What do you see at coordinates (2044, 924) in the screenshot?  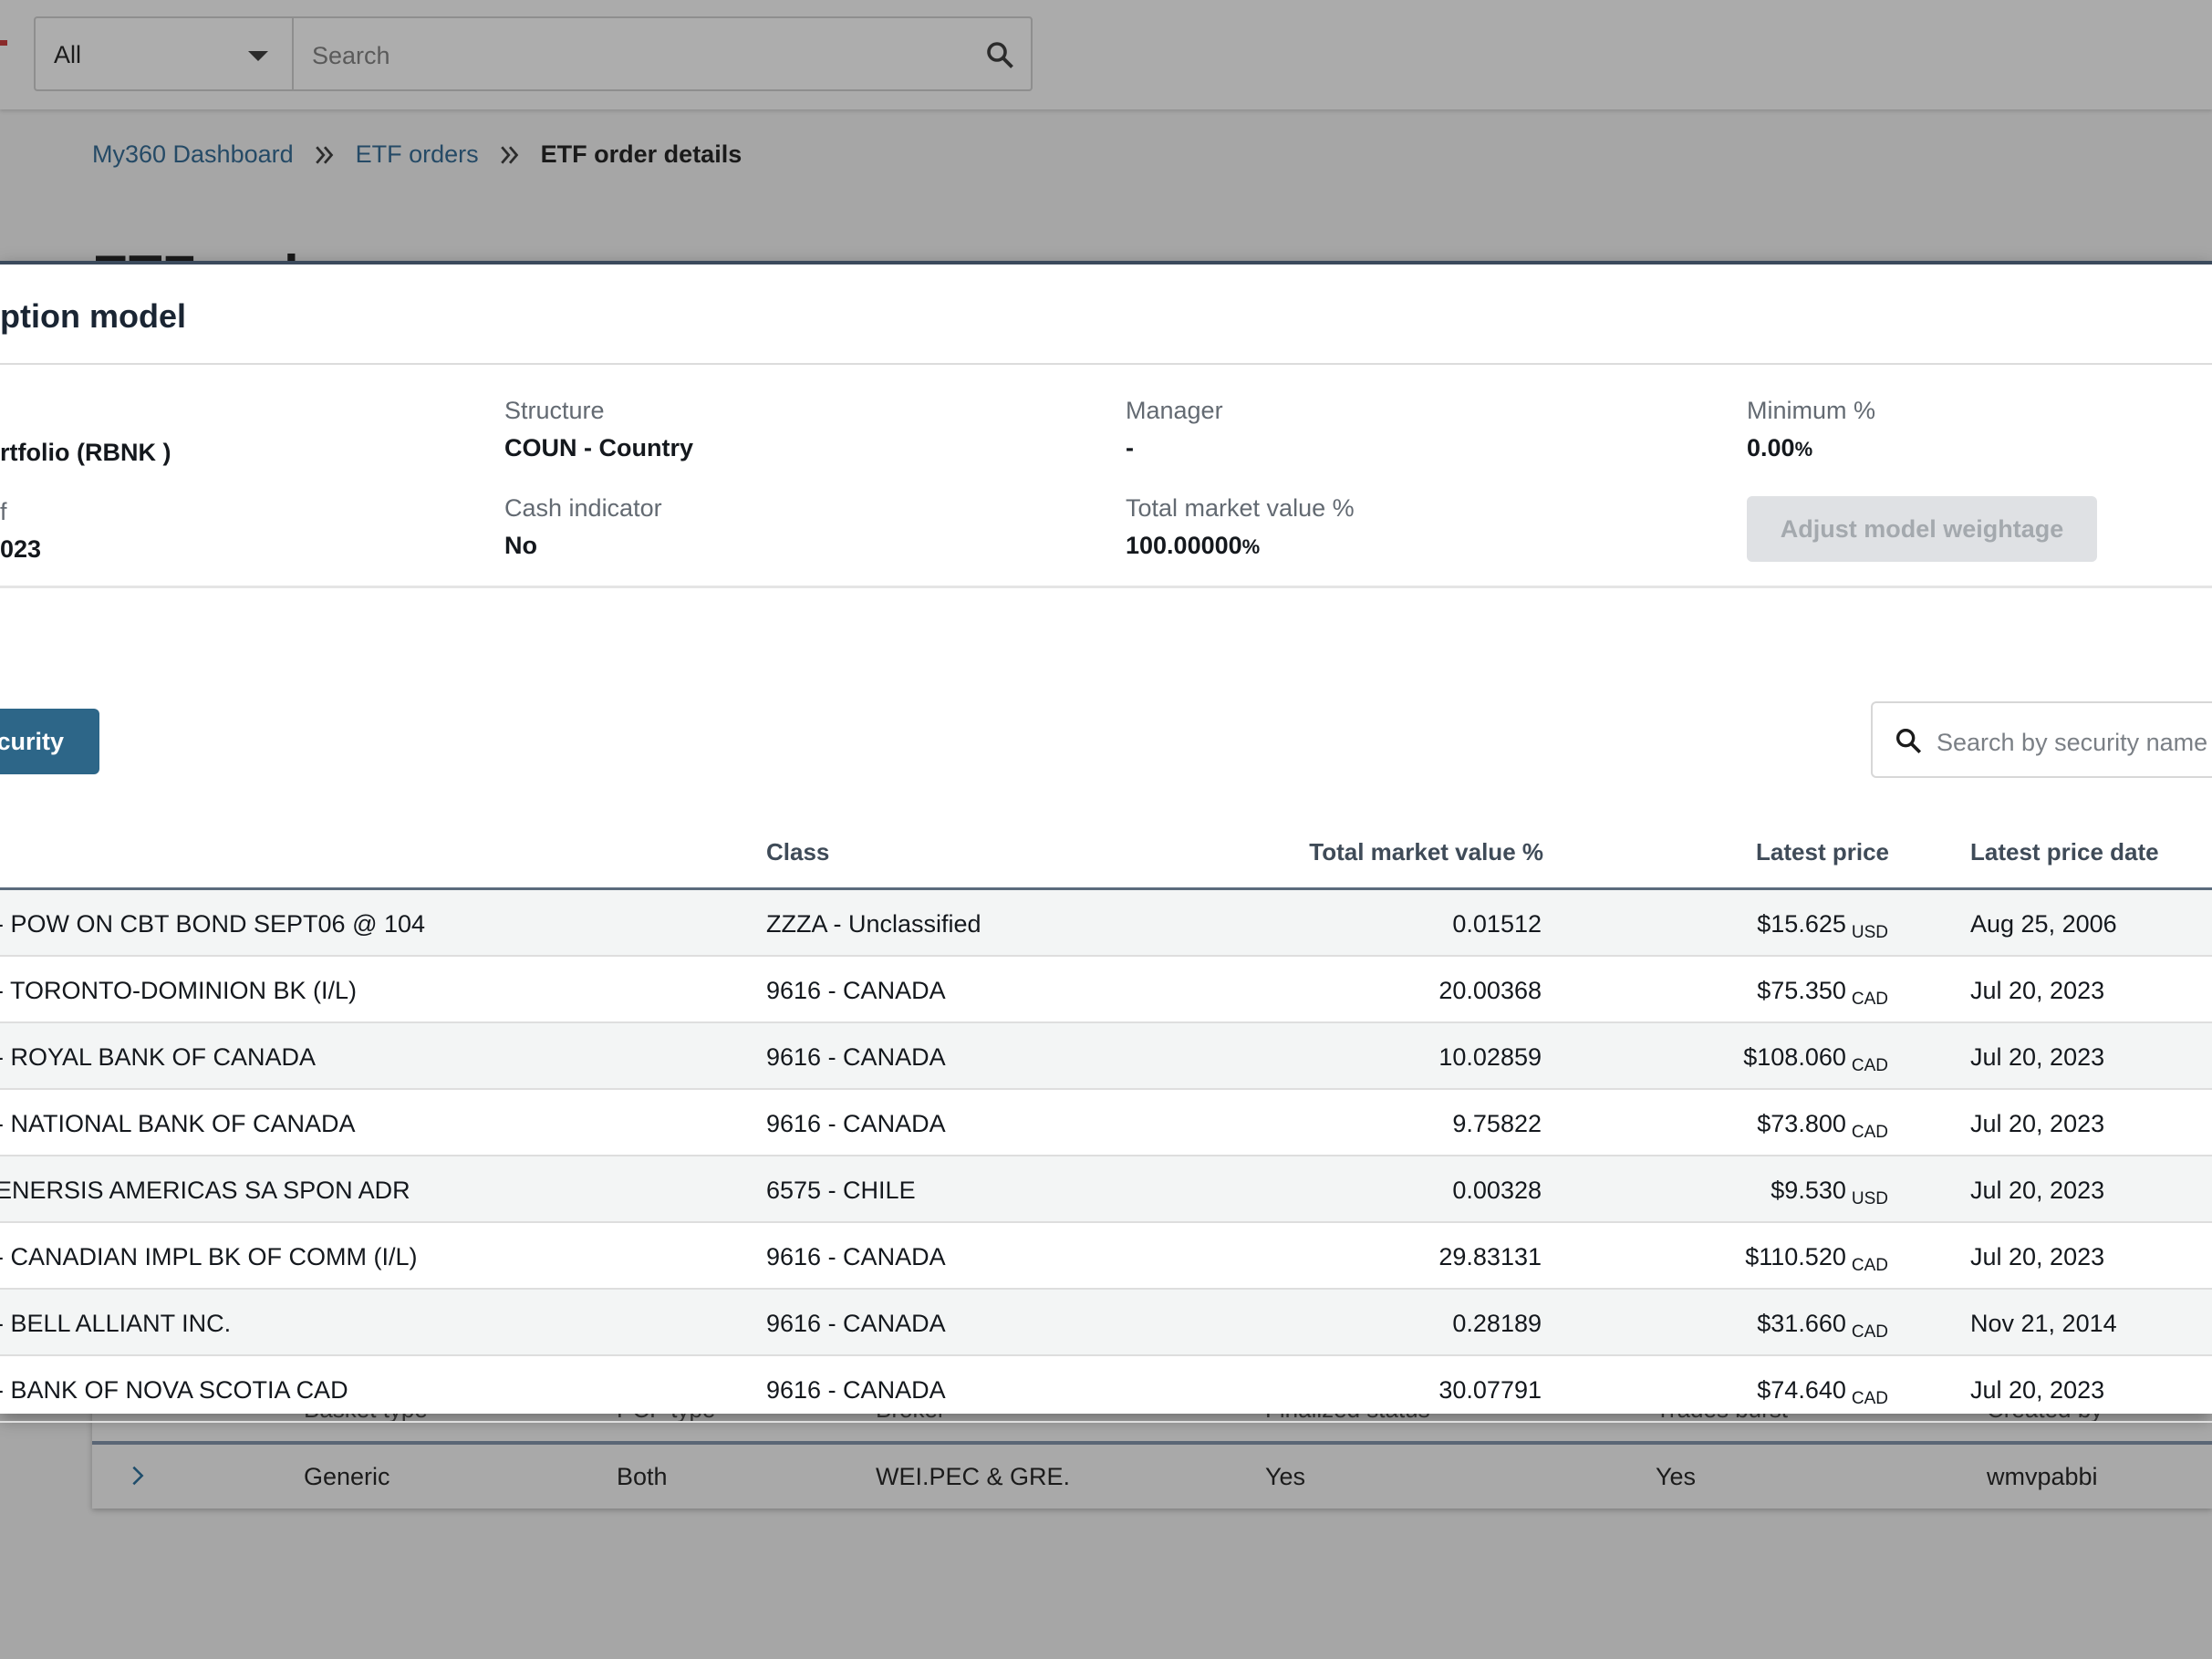 I see `cell-latest-price-date: Aug 25, 2006` at bounding box center [2044, 924].